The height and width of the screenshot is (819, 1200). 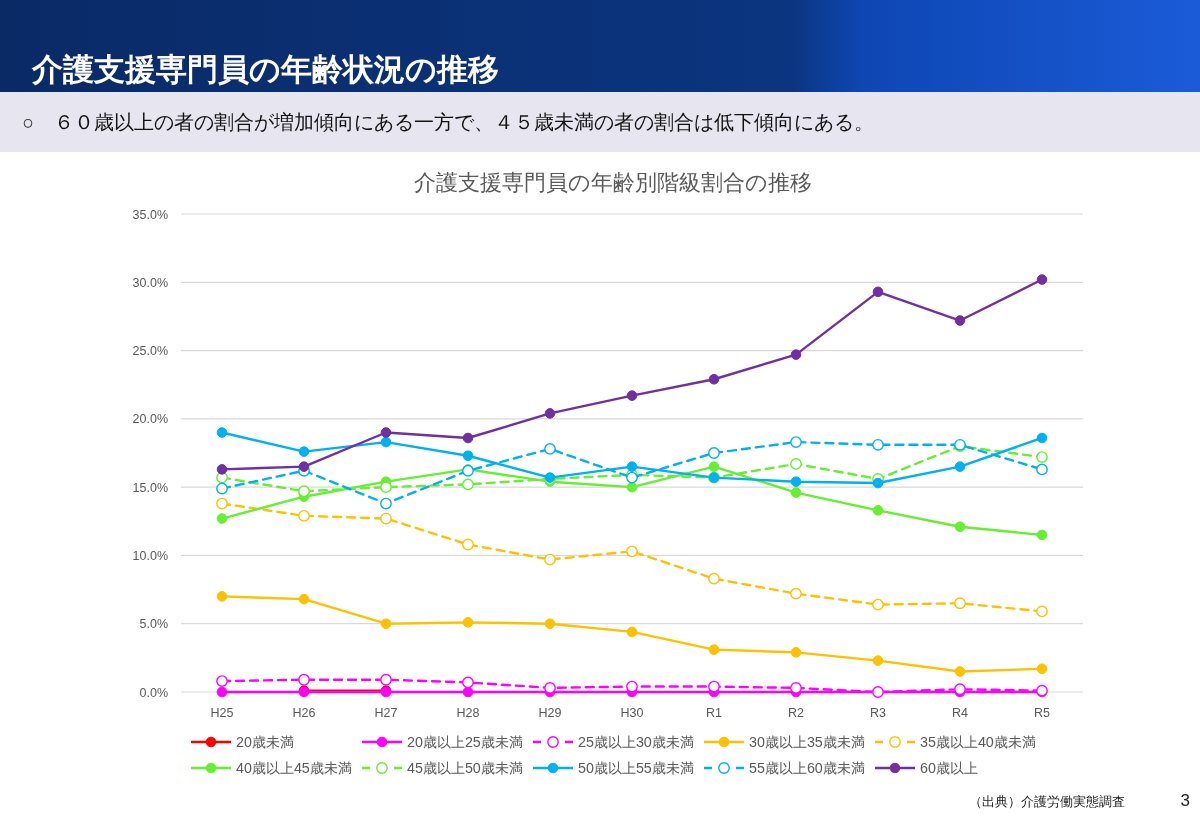 I want to click on x-tick-label: H30, so click(x=632, y=713).